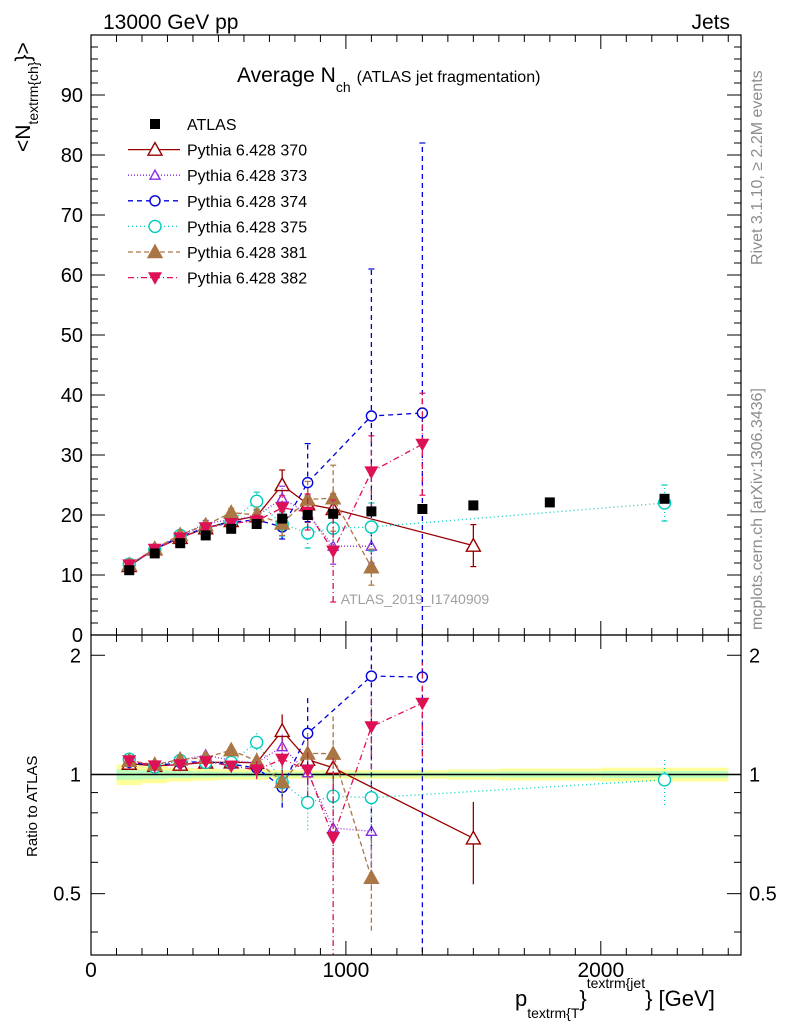 The width and height of the screenshot is (786, 1024). What do you see at coordinates (247, 151) in the screenshot?
I see `legend-label: Pythia 6.428 370` at bounding box center [247, 151].